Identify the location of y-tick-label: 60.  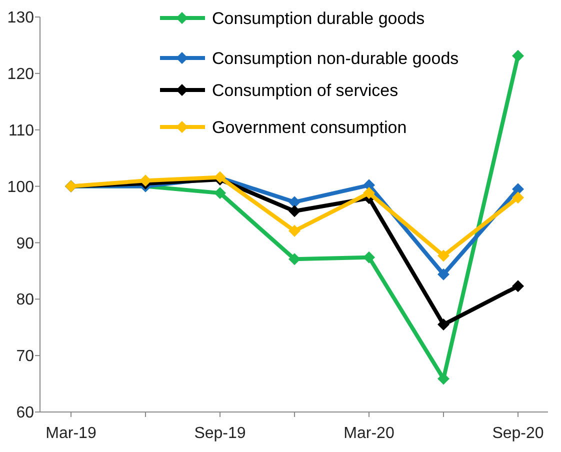
(25, 413).